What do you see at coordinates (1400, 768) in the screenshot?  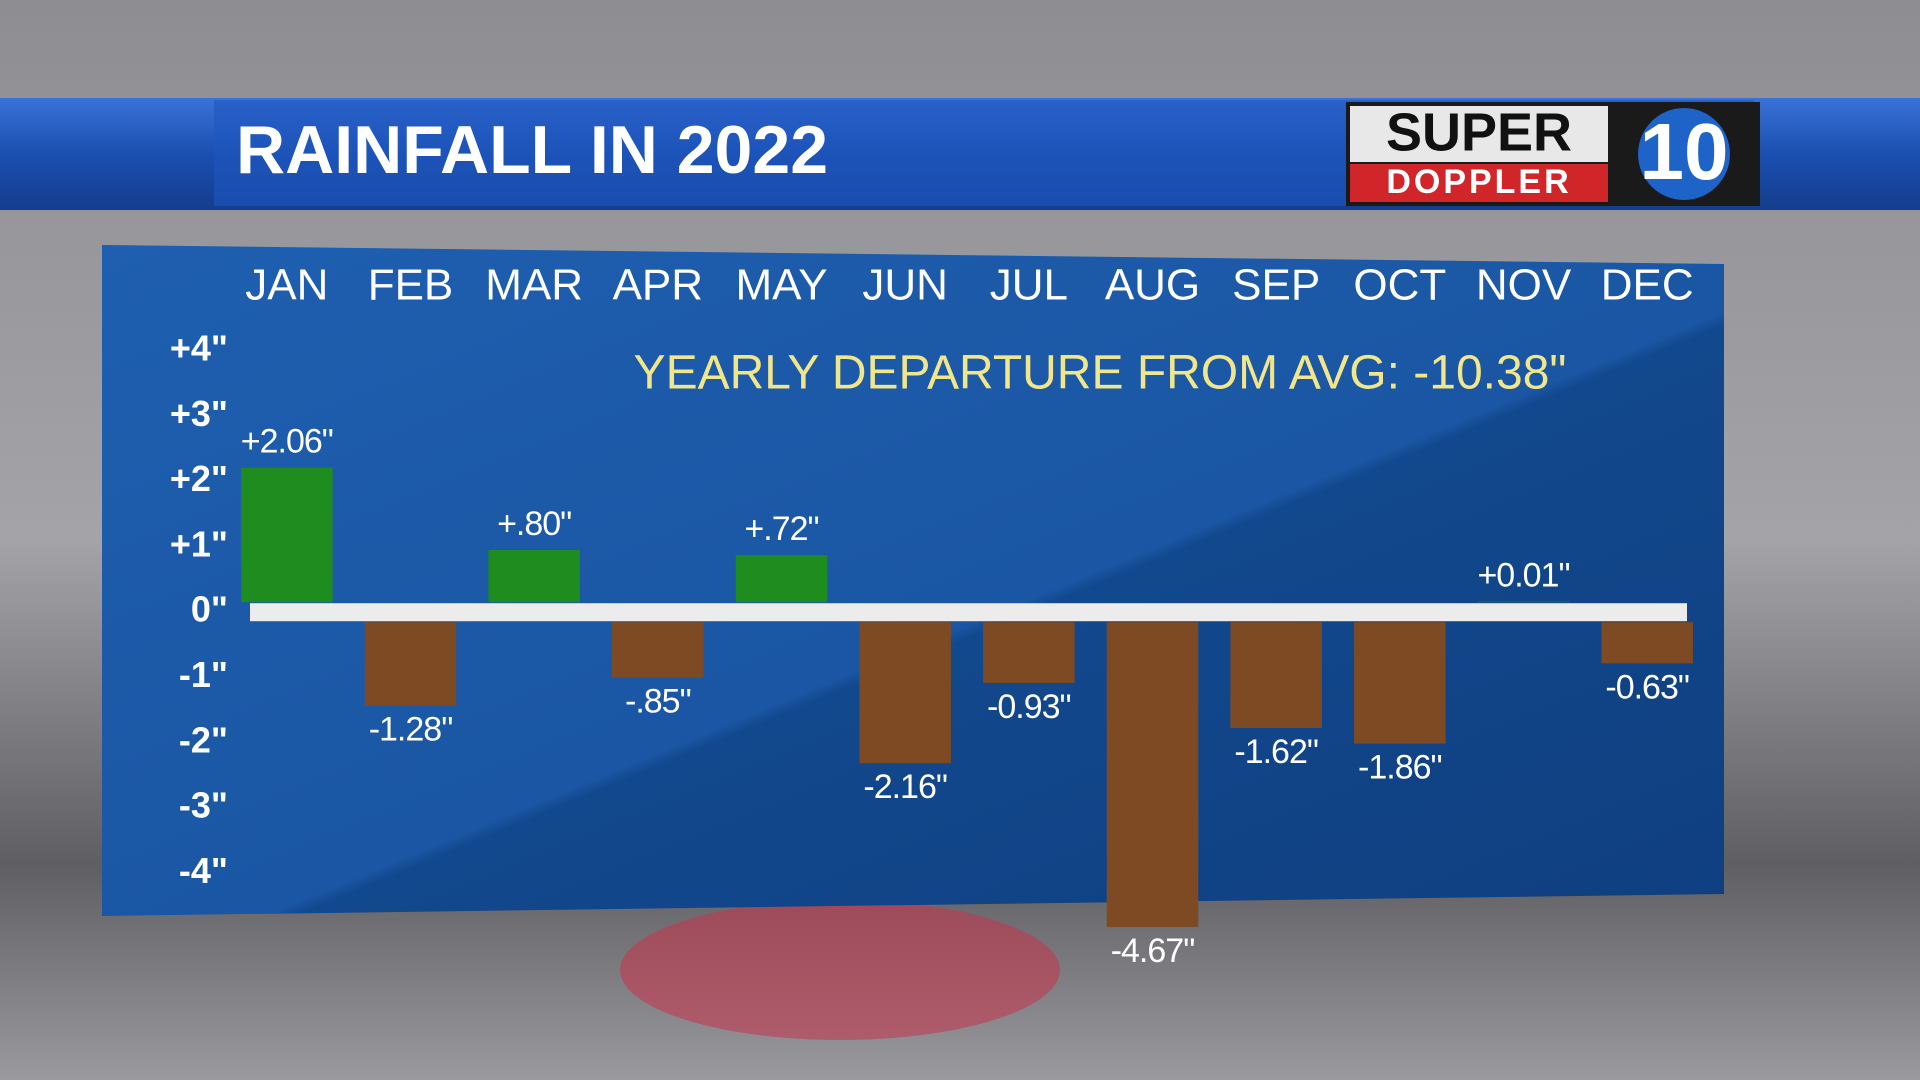 I see `value-label: -1.86"` at bounding box center [1400, 768].